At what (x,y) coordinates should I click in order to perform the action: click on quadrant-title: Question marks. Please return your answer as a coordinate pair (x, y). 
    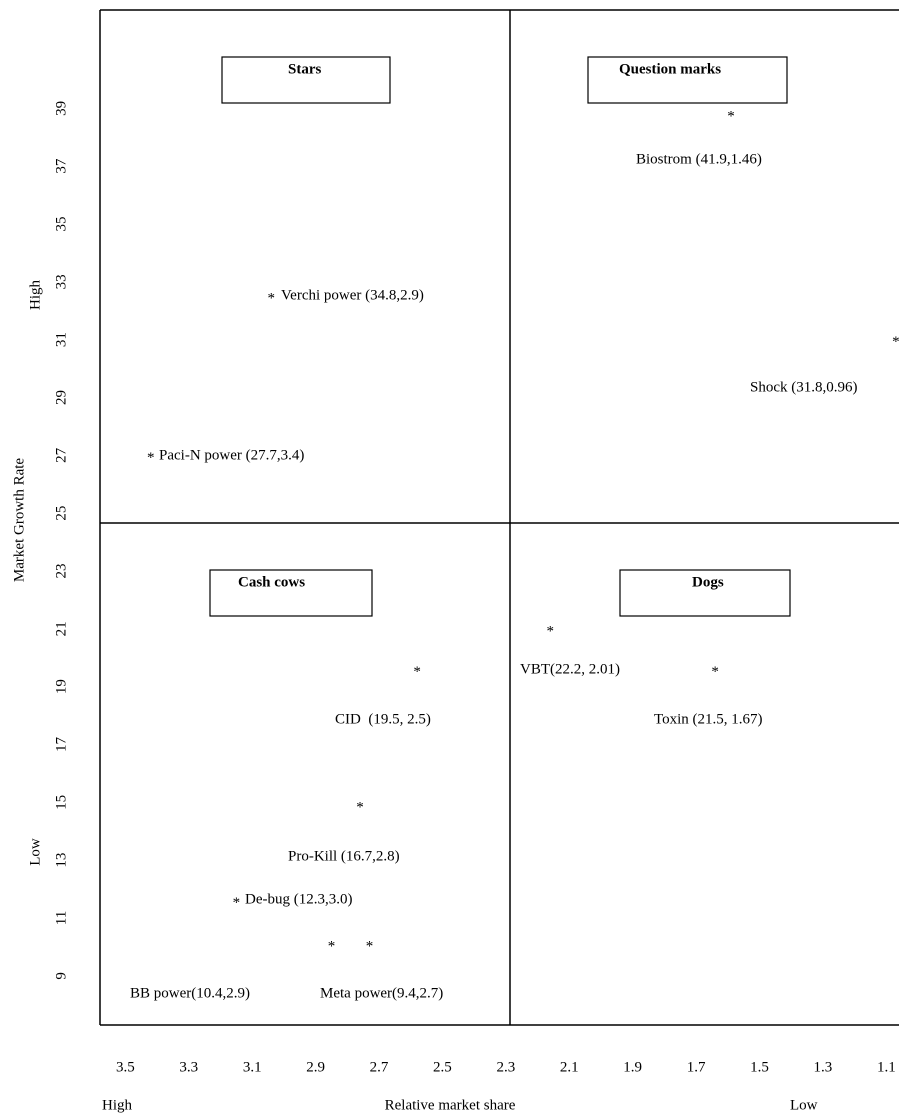
    Looking at the image, I should click on (670, 69).